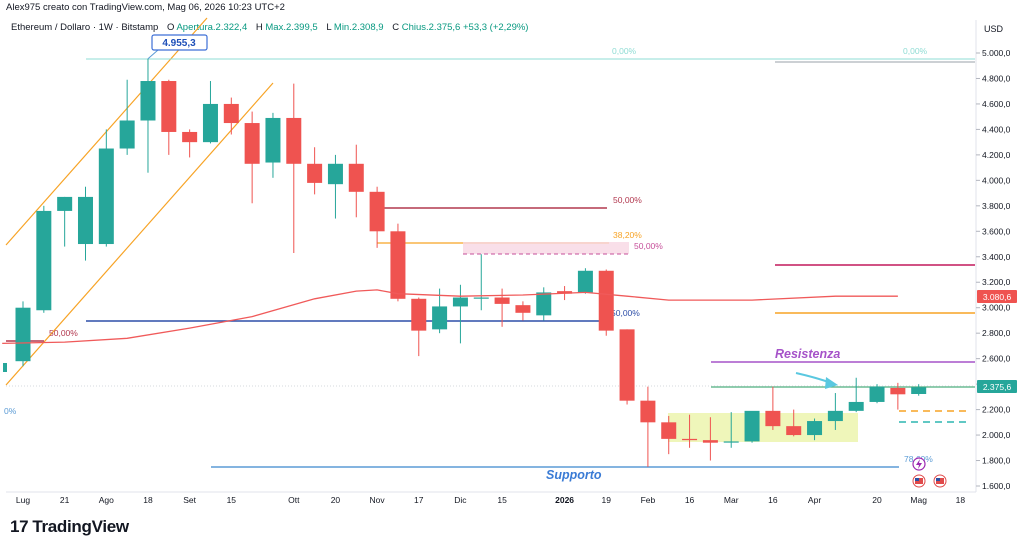 The image size is (1024, 548). I want to click on x-tick-label: 21, so click(65, 500).